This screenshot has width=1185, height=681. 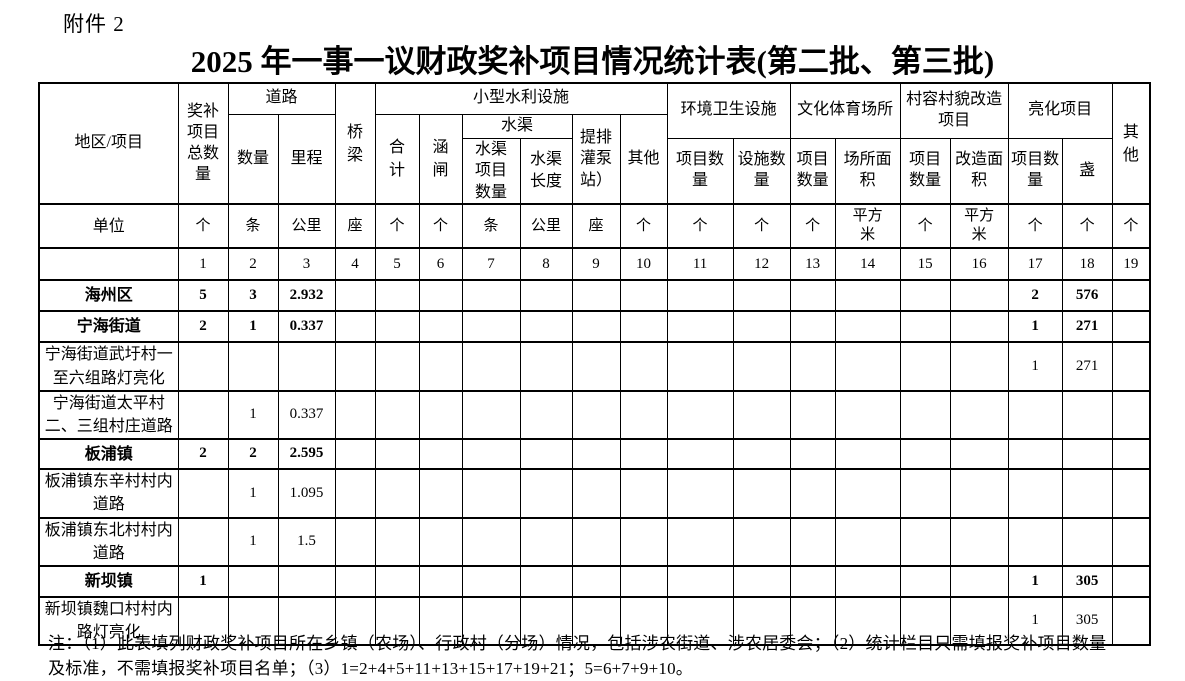 I want to click on index-cell: 19, so click(x=1131, y=264).